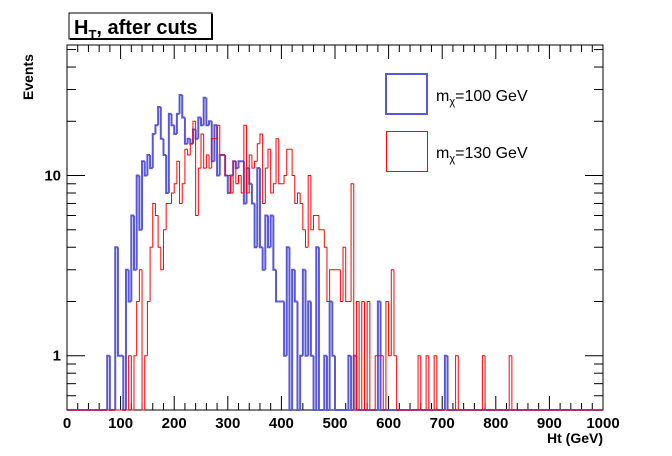 Image resolution: width=672 pixels, height=456 pixels. What do you see at coordinates (281, 423) in the screenshot?
I see `x-tick-label: 400` at bounding box center [281, 423].